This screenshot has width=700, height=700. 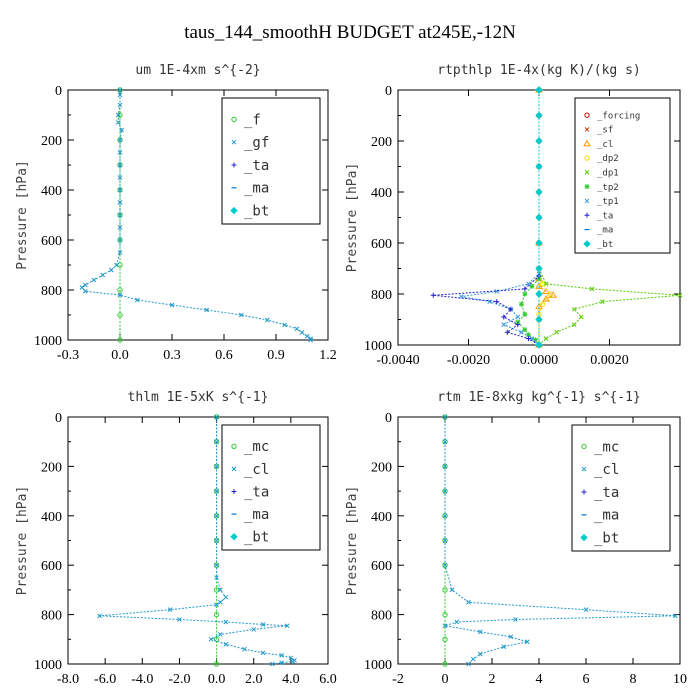 What do you see at coordinates (539, 70) in the screenshot?
I see `panel-title: rtpthlp 1E-4x(kg K)/(kg s)` at bounding box center [539, 70].